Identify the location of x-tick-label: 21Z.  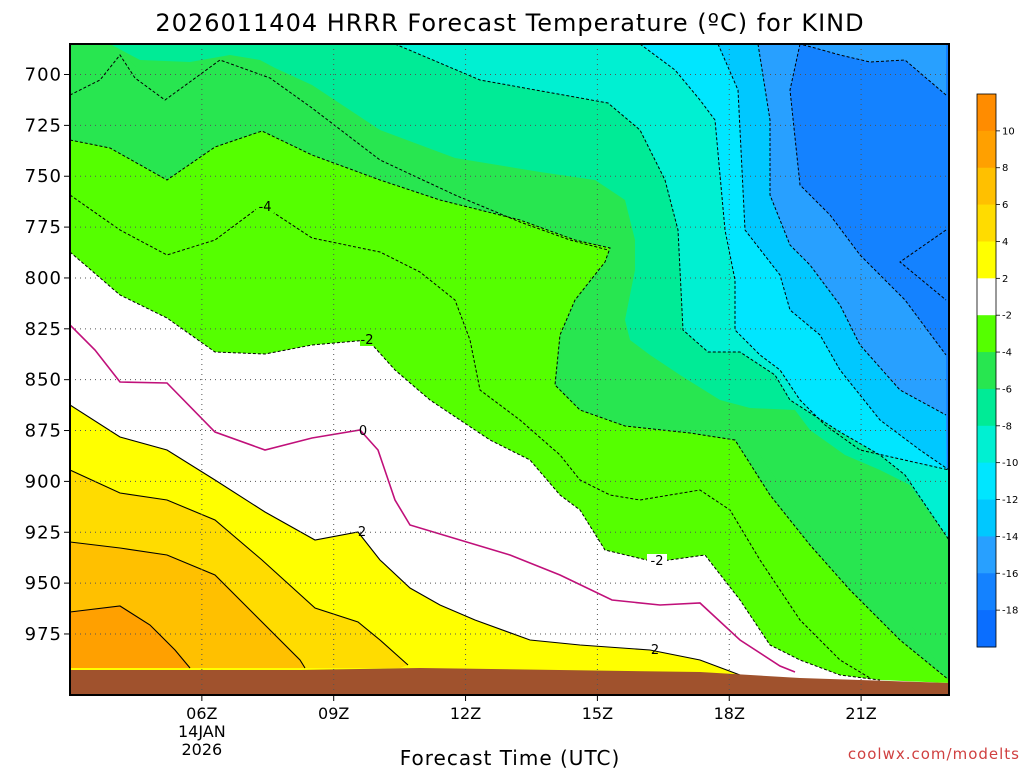
(860, 713).